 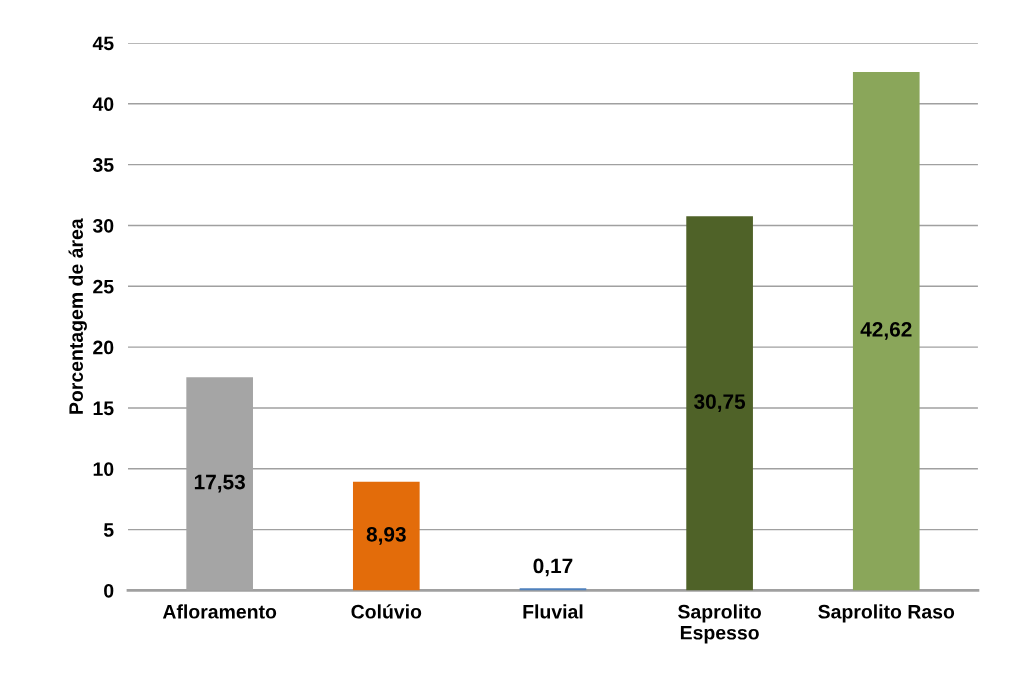 I want to click on x-tick-label: Afloramento, so click(x=219, y=611).